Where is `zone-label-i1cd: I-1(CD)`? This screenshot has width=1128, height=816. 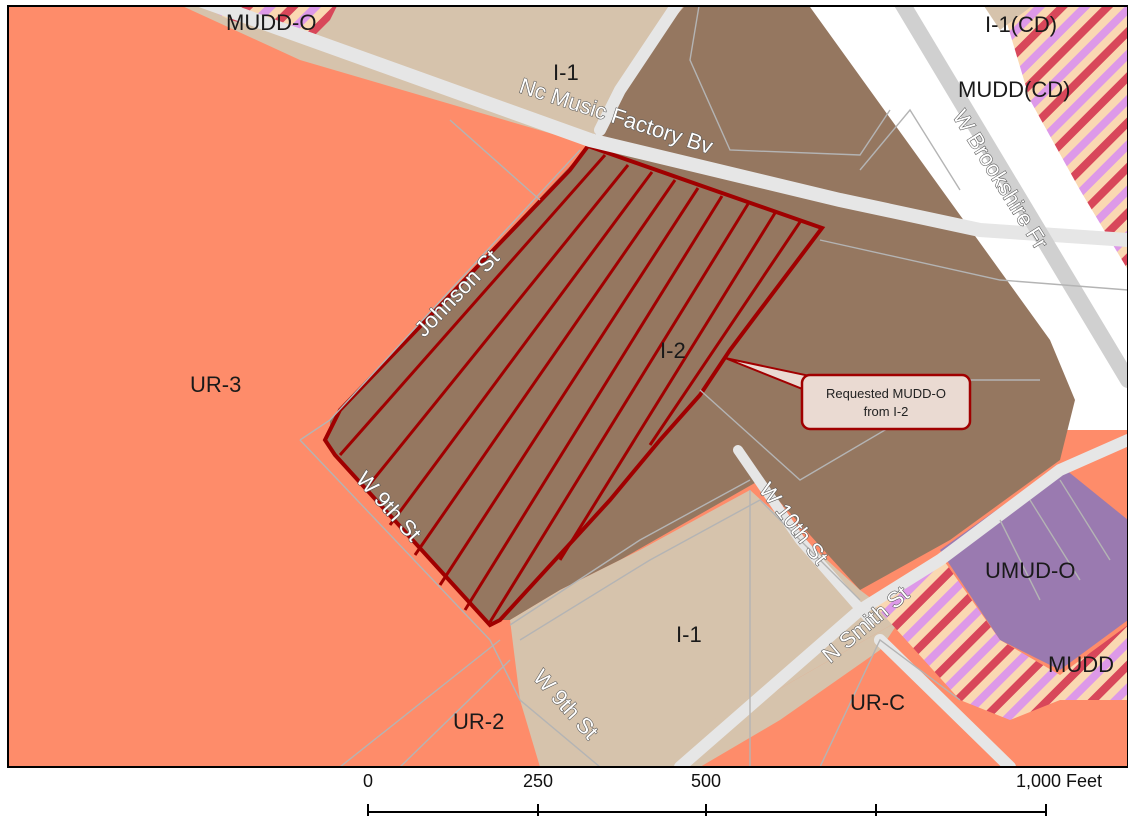
zone-label-i1cd: I-1(CD) is located at coordinates (1021, 24).